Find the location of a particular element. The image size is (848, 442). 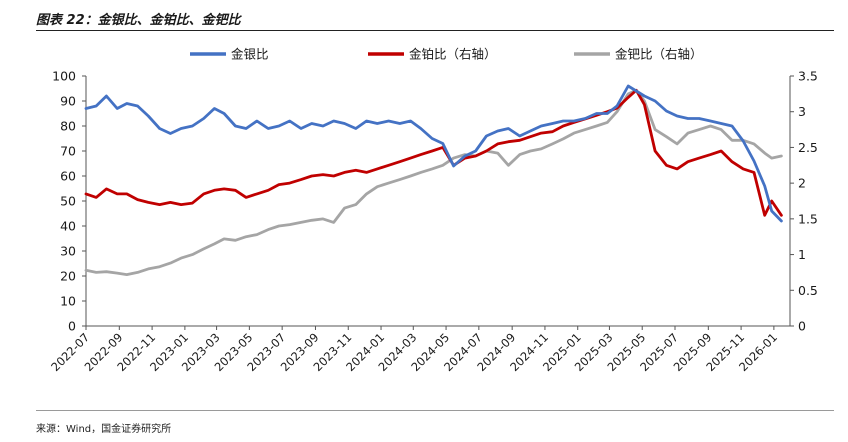

left-tick-label: 70 is located at coordinates (68, 151).